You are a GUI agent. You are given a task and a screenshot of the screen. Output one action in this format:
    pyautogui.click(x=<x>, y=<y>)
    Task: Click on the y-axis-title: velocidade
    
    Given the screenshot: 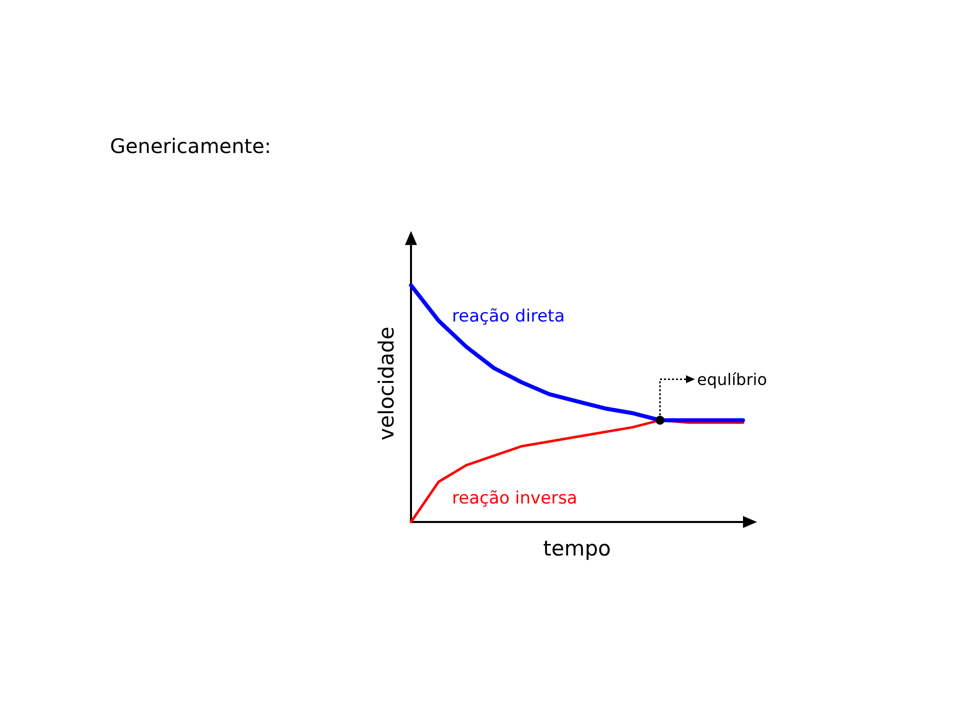 What is the action you would take?
    pyautogui.click(x=386, y=383)
    